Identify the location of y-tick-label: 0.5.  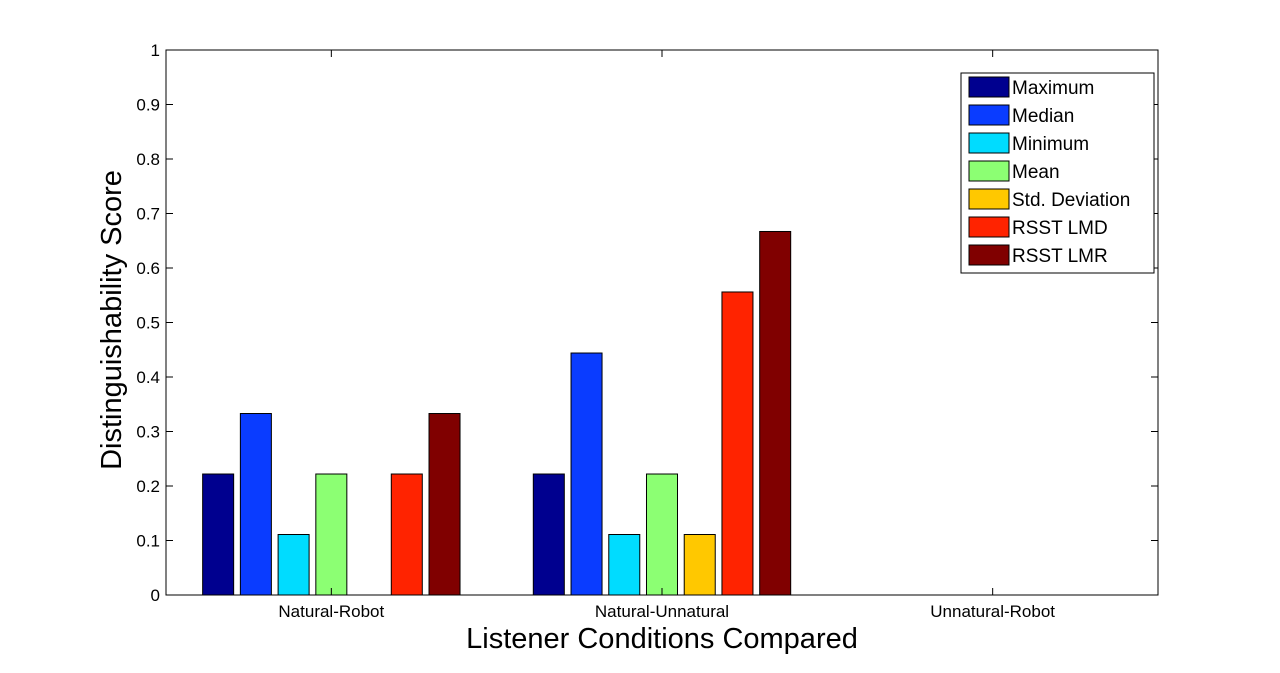
(148, 323).